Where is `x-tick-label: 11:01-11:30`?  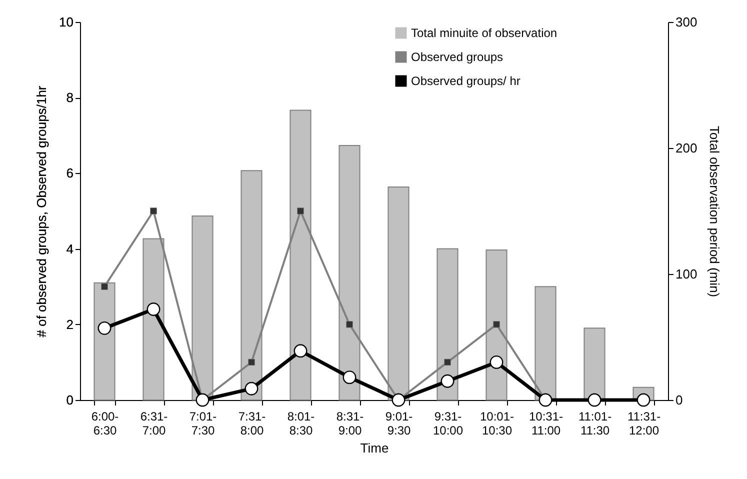 x-tick-label: 11:01-11:30 is located at coordinates (595, 424).